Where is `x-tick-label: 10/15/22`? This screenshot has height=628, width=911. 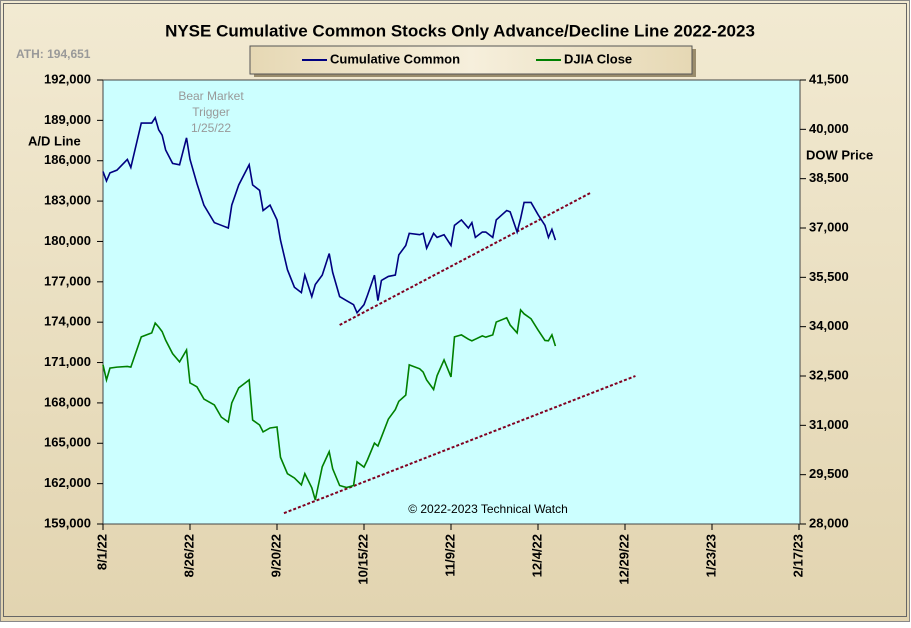 x-tick-label: 10/15/22 is located at coordinates (362, 559).